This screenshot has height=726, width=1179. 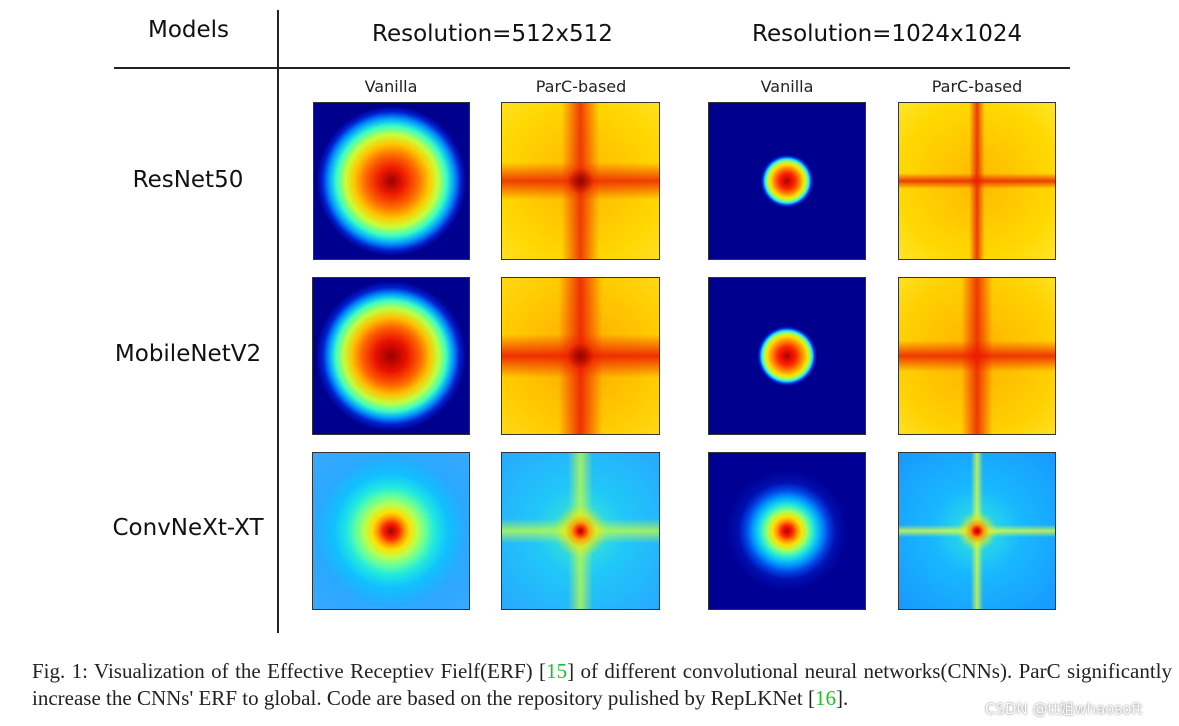 I want to click on column-divider, so click(x=278, y=321).